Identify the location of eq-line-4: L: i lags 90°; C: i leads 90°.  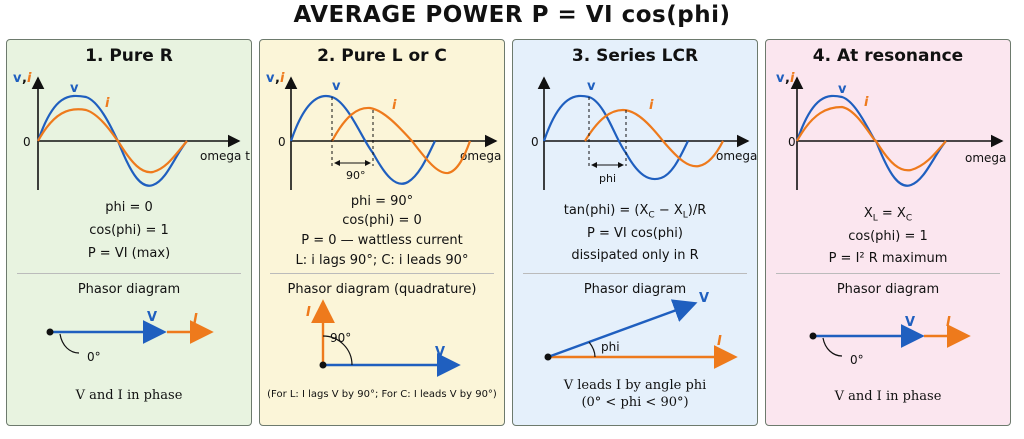
(382, 260).